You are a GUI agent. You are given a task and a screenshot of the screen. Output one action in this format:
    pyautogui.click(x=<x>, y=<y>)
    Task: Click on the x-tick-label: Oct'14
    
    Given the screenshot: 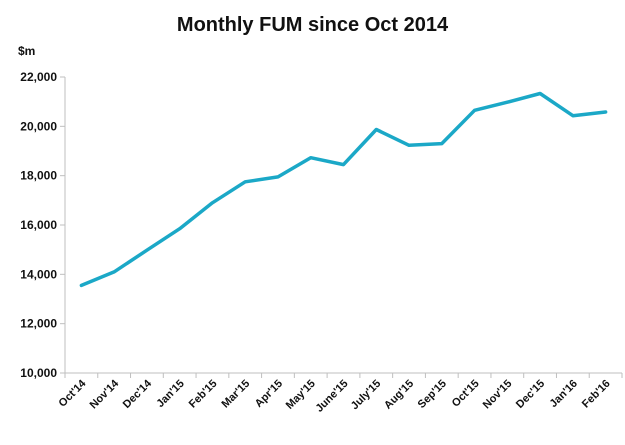 What is the action you would take?
    pyautogui.click(x=73, y=393)
    